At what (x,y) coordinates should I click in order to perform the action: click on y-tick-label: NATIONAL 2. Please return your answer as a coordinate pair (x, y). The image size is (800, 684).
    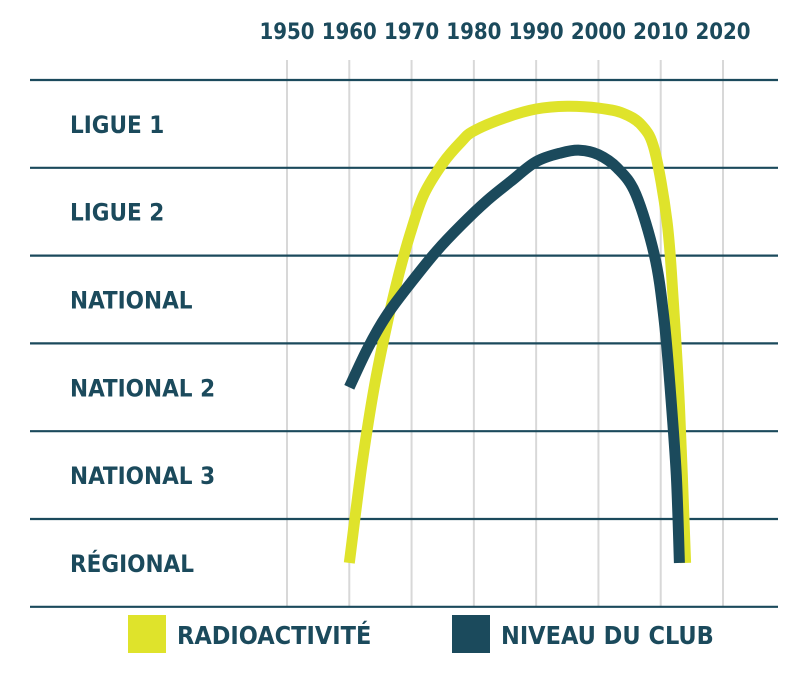
    Looking at the image, I should click on (142, 388).